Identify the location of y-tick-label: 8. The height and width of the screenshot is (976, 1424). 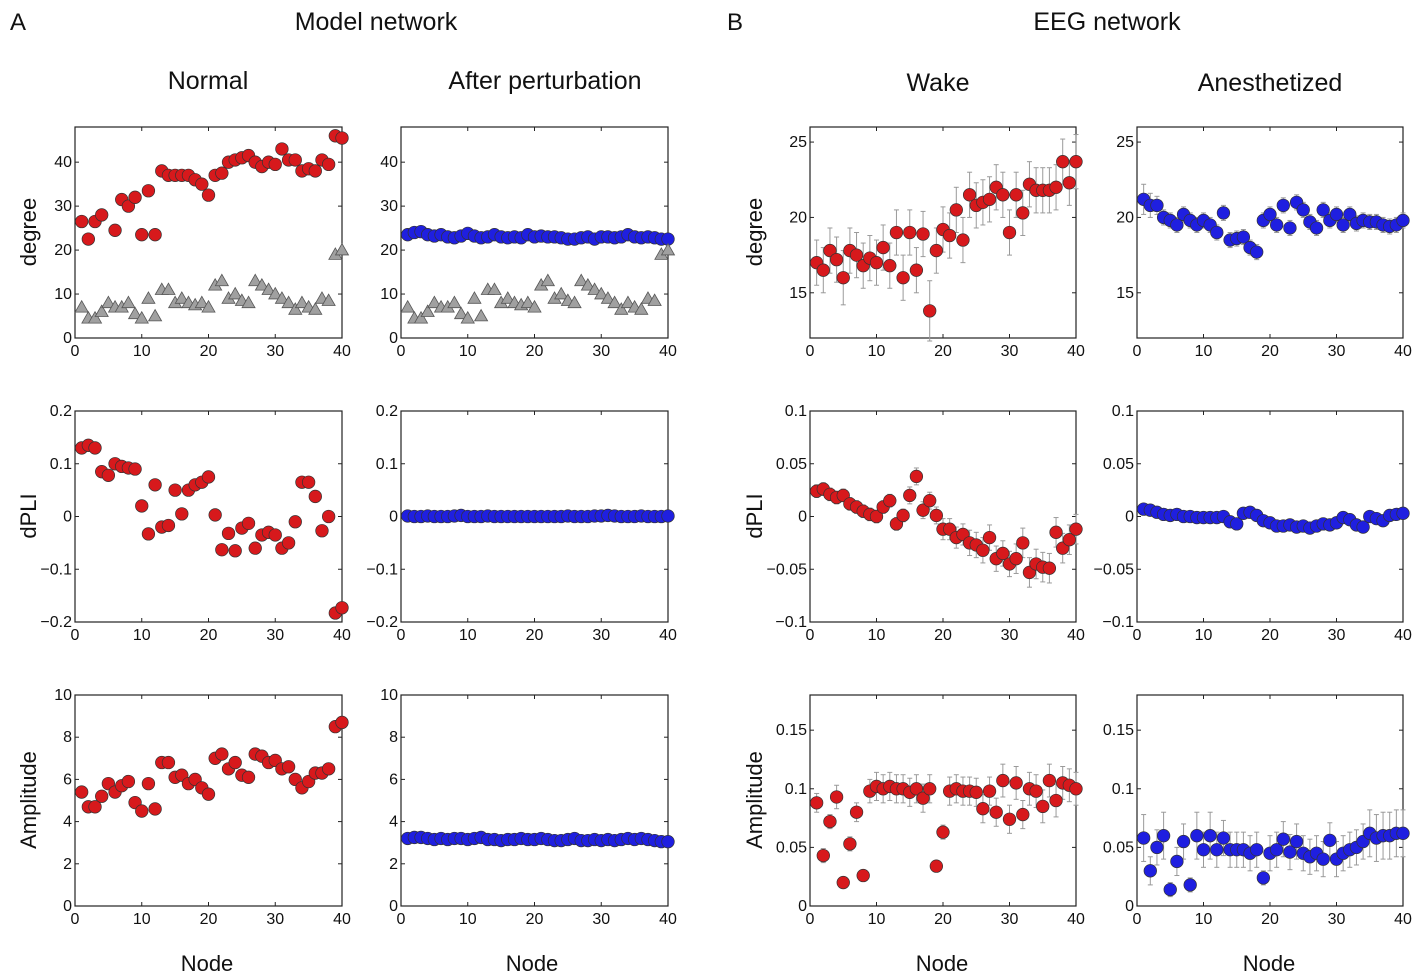
(67, 737).